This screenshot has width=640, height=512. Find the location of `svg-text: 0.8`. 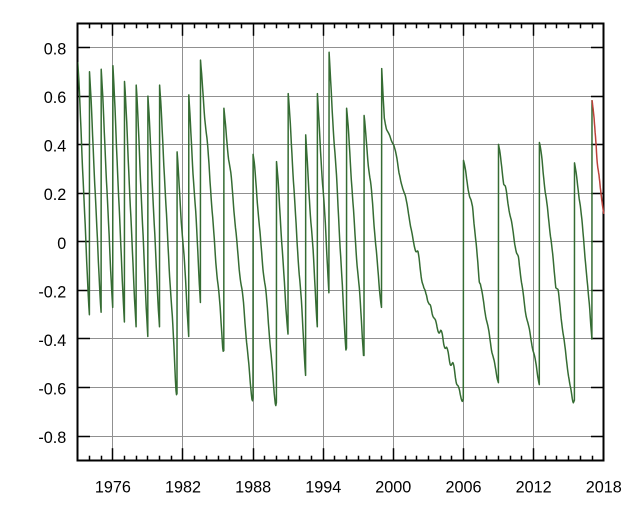

svg-text: 0.8 is located at coordinates (55, 50).